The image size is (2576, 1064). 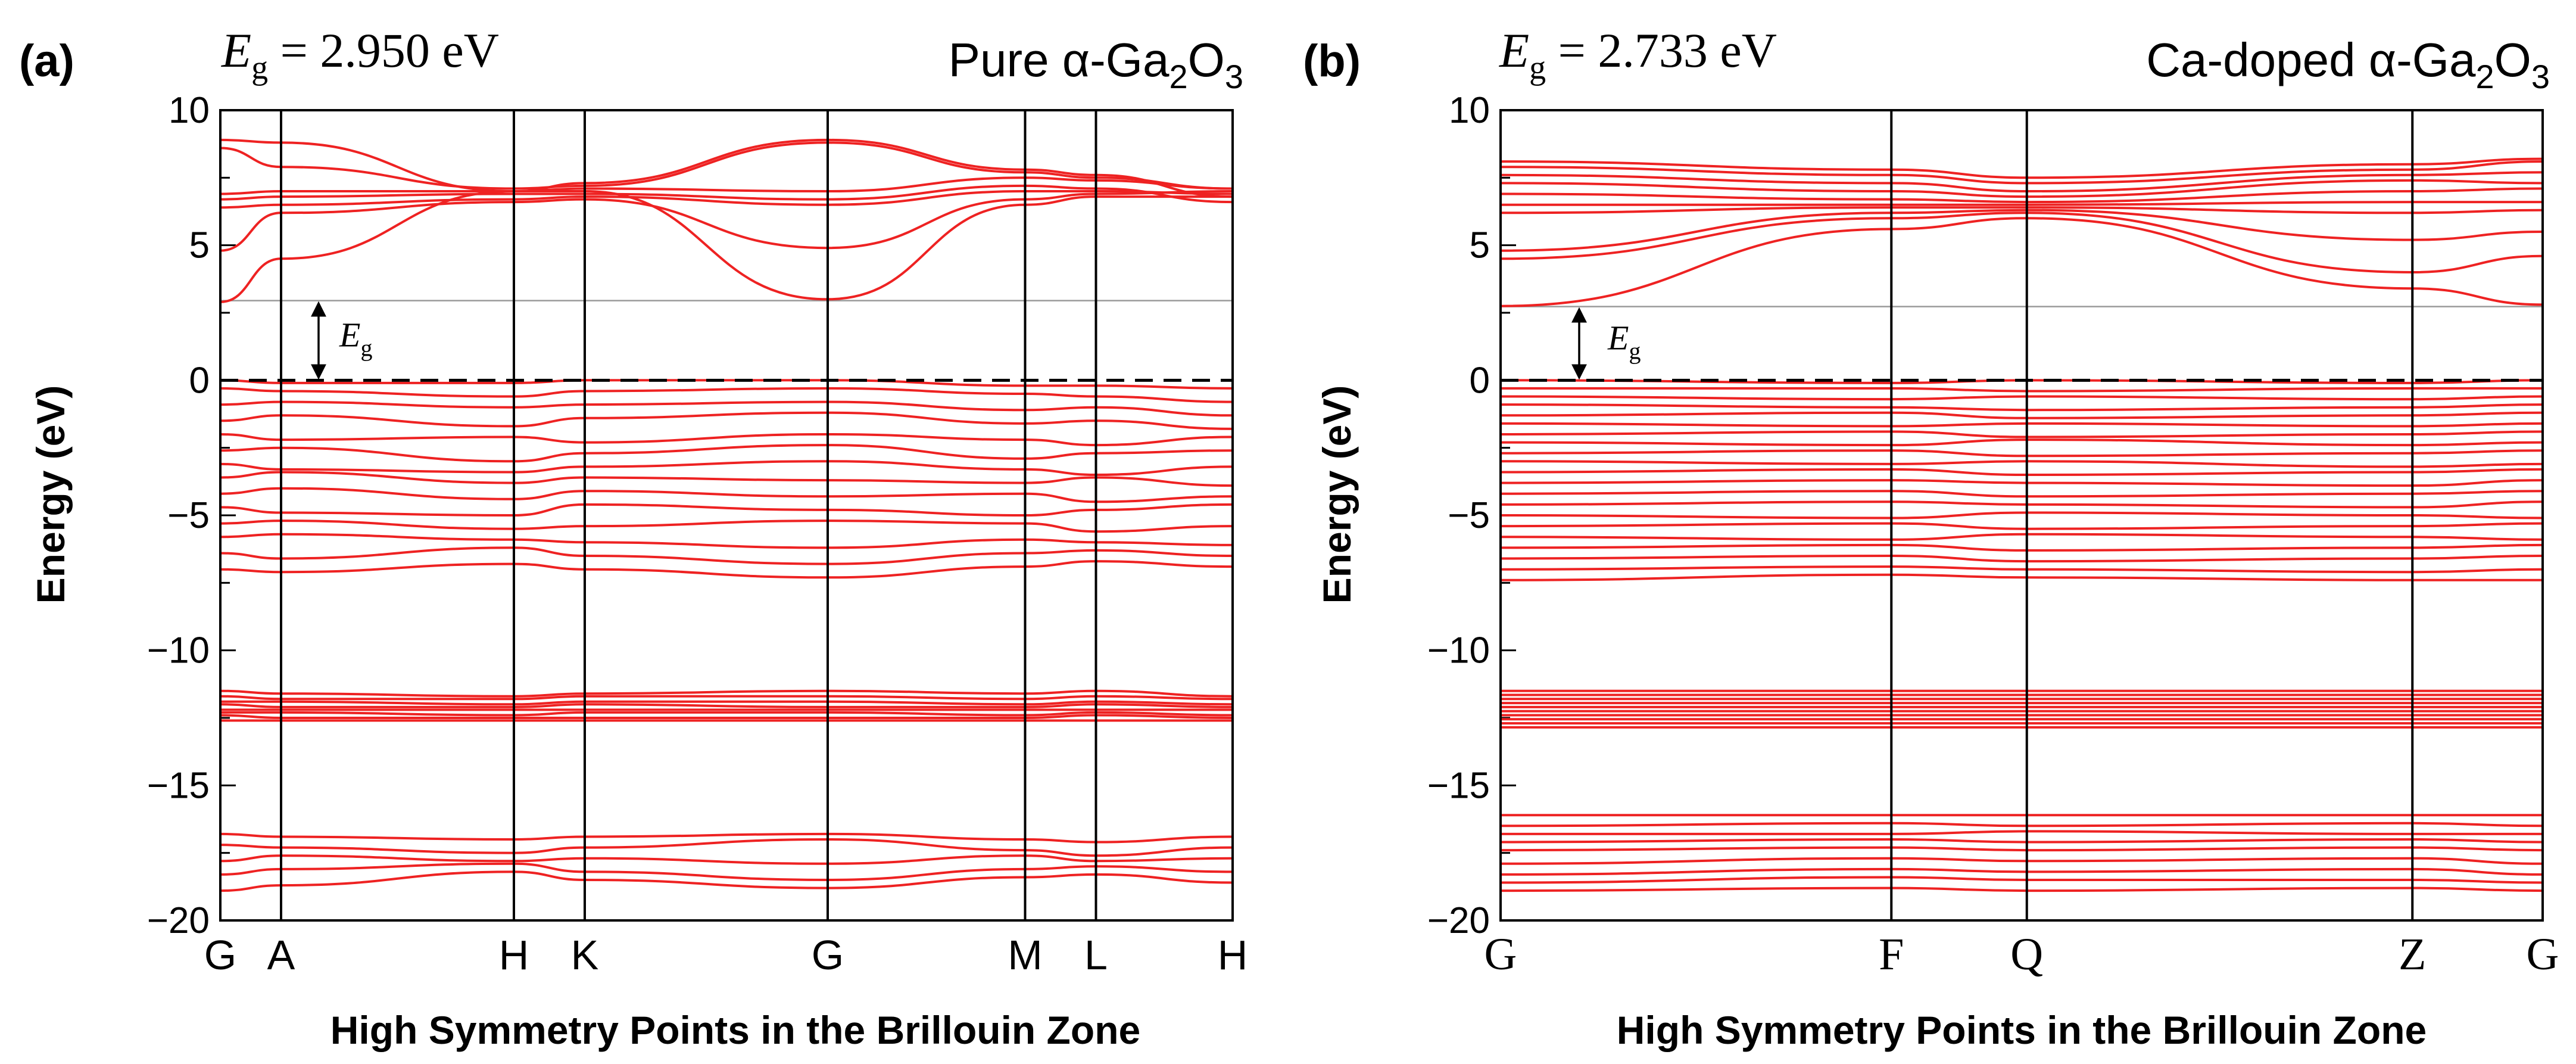 What do you see at coordinates (2512, 59) in the screenshot?
I see `material-mid-b: O` at bounding box center [2512, 59].